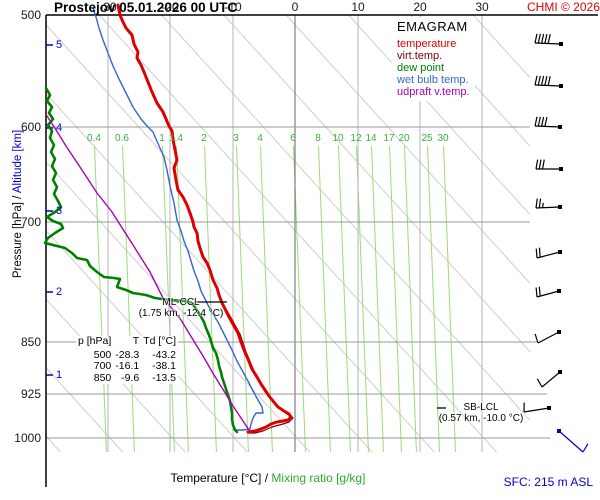 The width and height of the screenshot is (600, 500). Describe the element at coordinates (95, 341) in the screenshot. I see `table-cell: p [hPa]` at that location.